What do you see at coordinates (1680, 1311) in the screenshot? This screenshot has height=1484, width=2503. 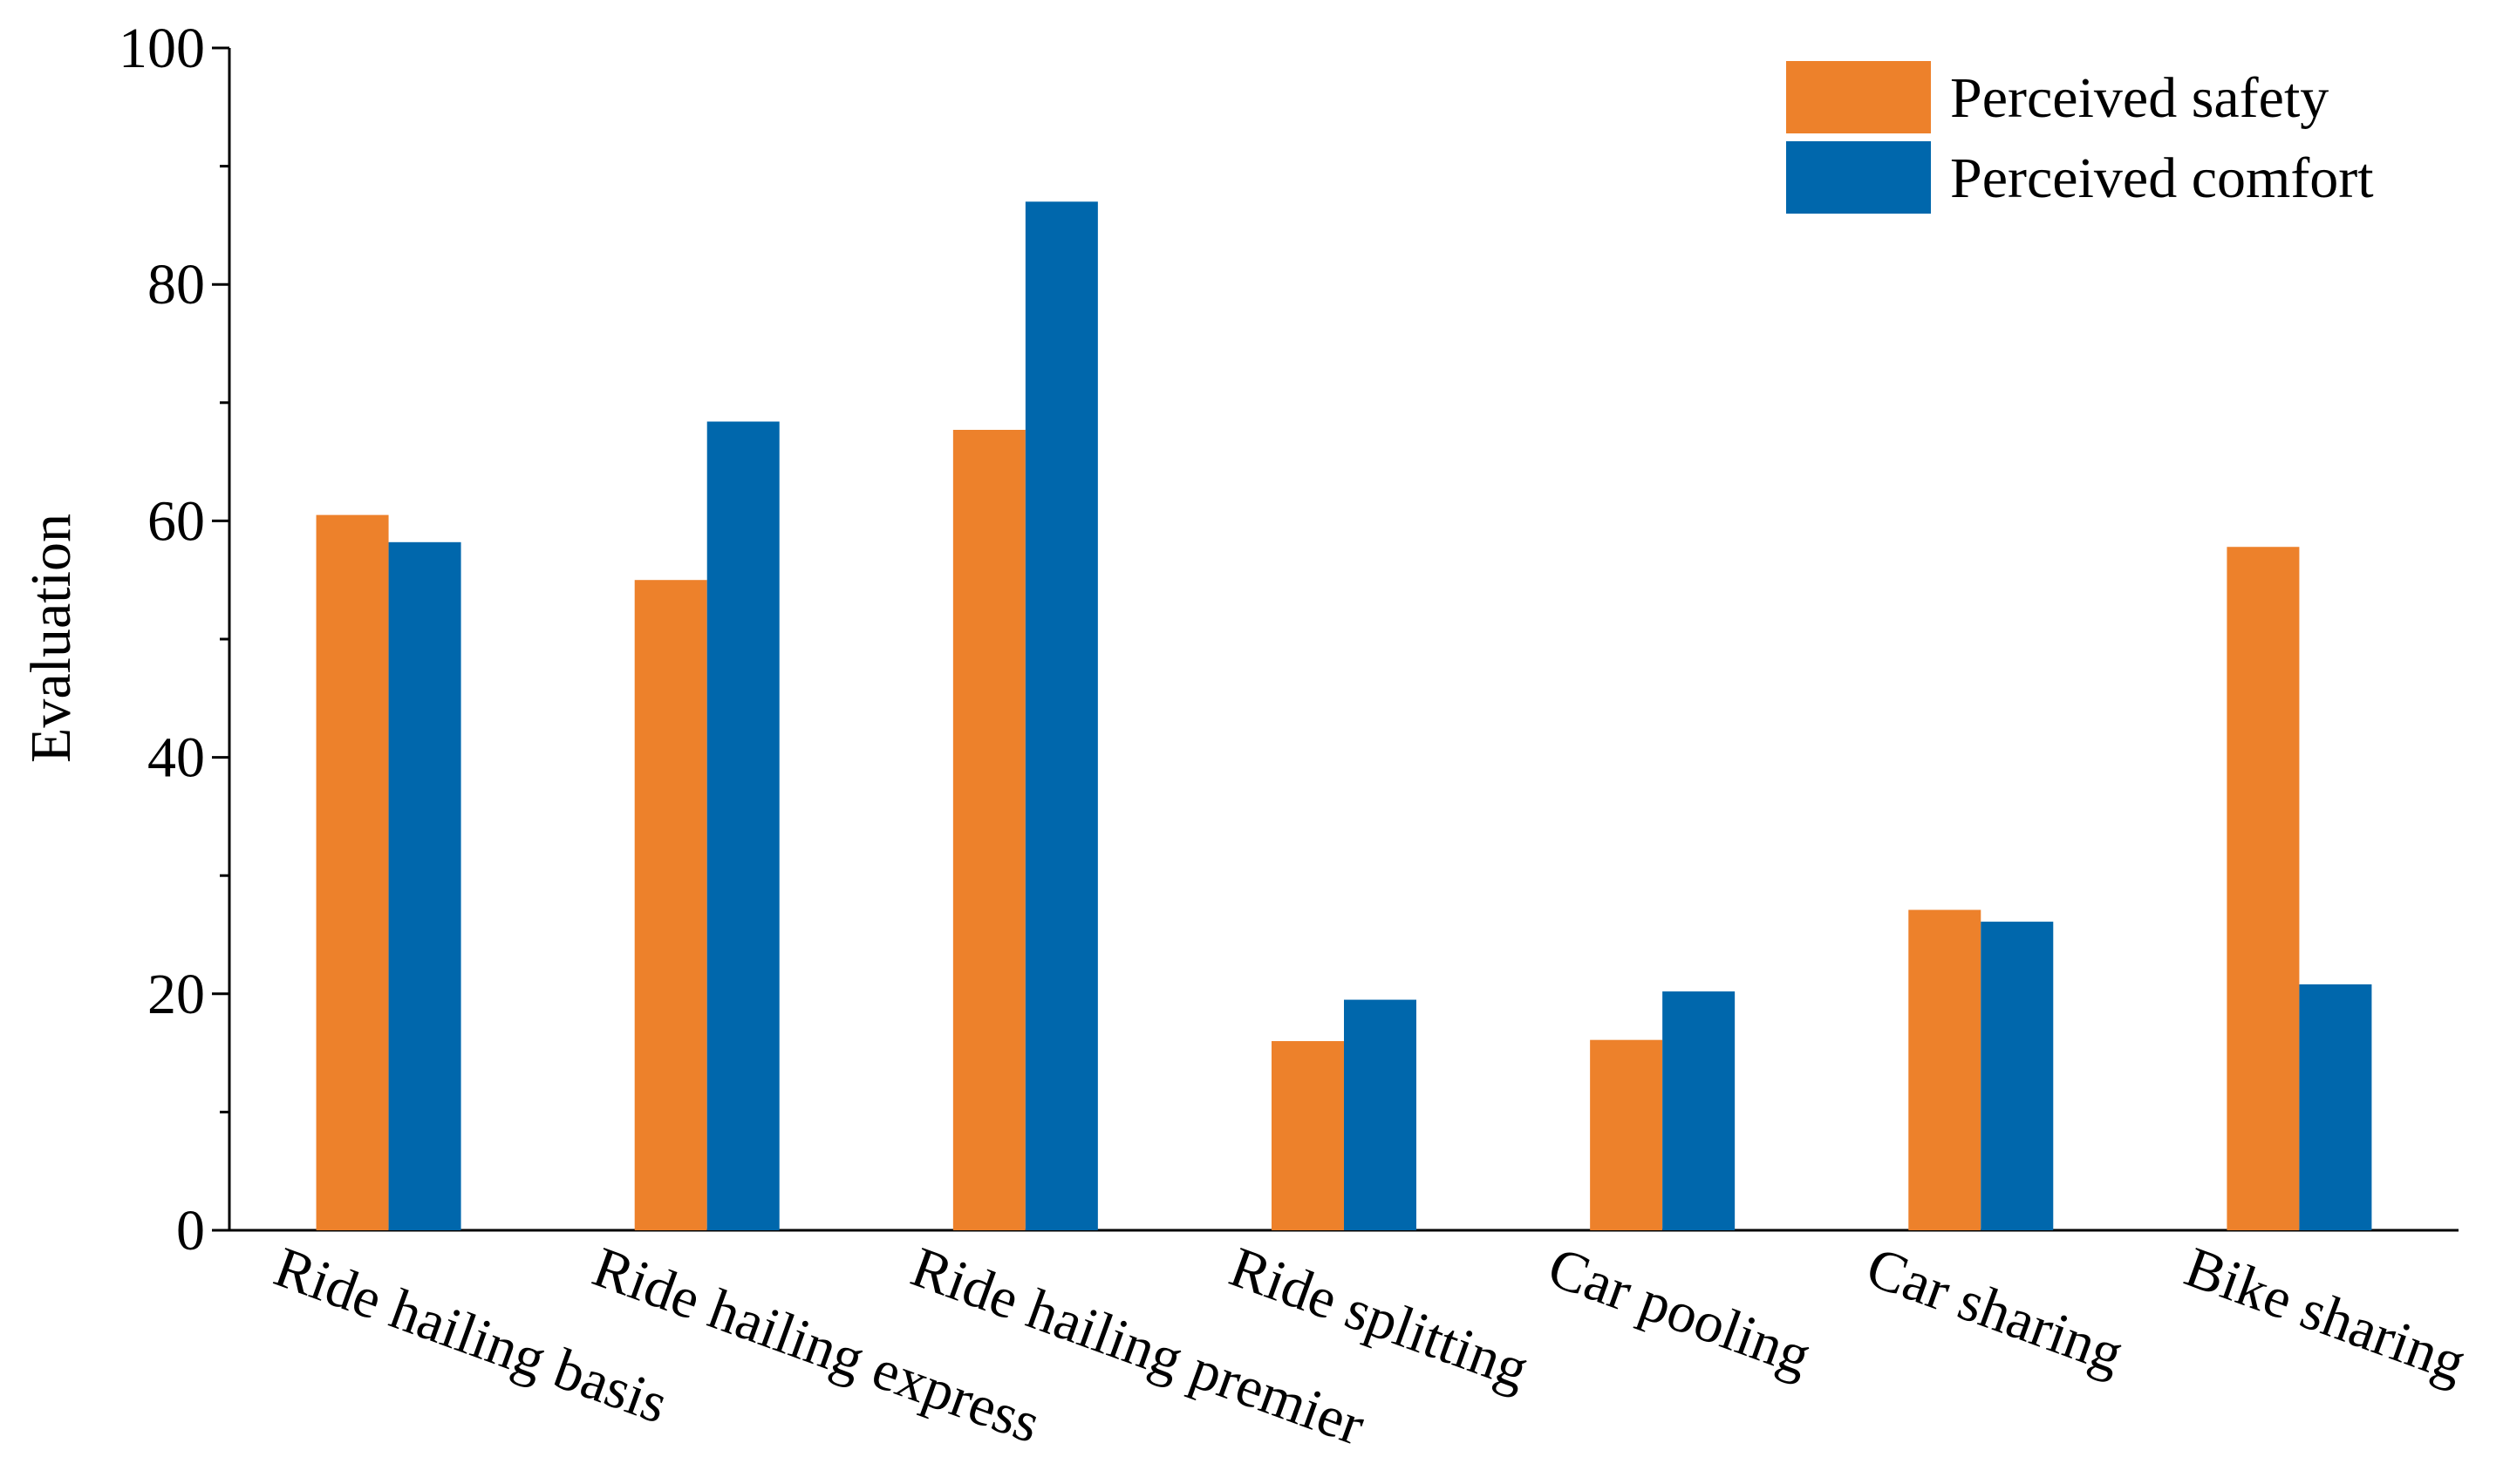 I see `x-tick-label: Car pooling` at bounding box center [1680, 1311].